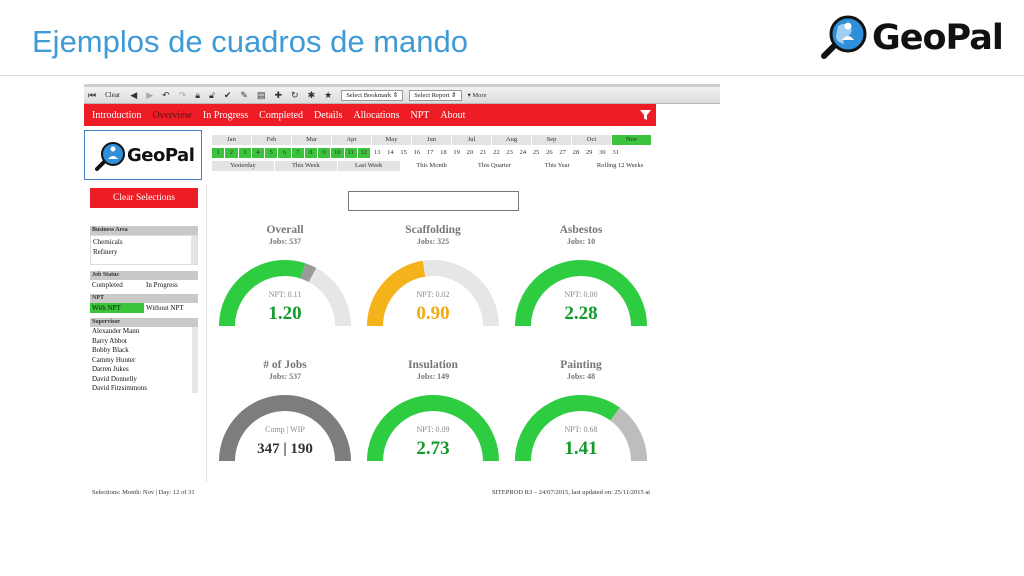 This screenshot has width=1024, height=576. What do you see at coordinates (433, 288) in the screenshot?
I see `gauge-scaffolding: Scaffolding Jobs: 325 NPT: 0.02 0.90` at bounding box center [433, 288].